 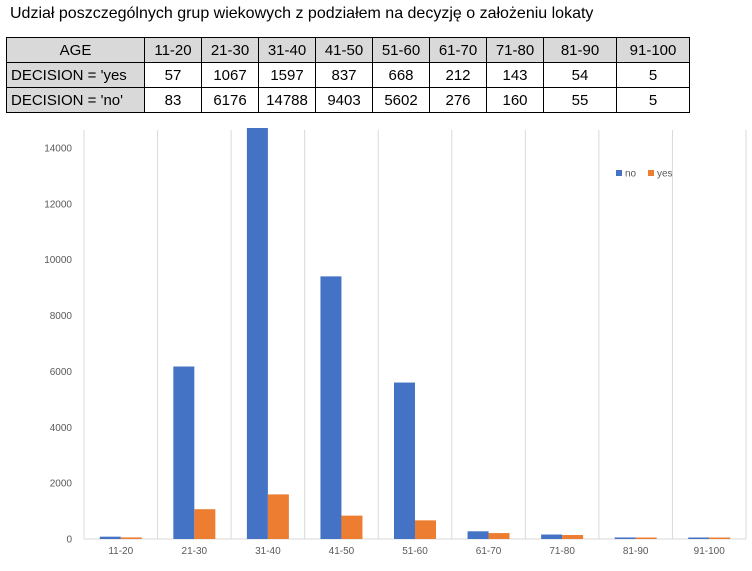 What do you see at coordinates (710, 551) in the screenshot?
I see `x-tick-label: 91-100` at bounding box center [710, 551].